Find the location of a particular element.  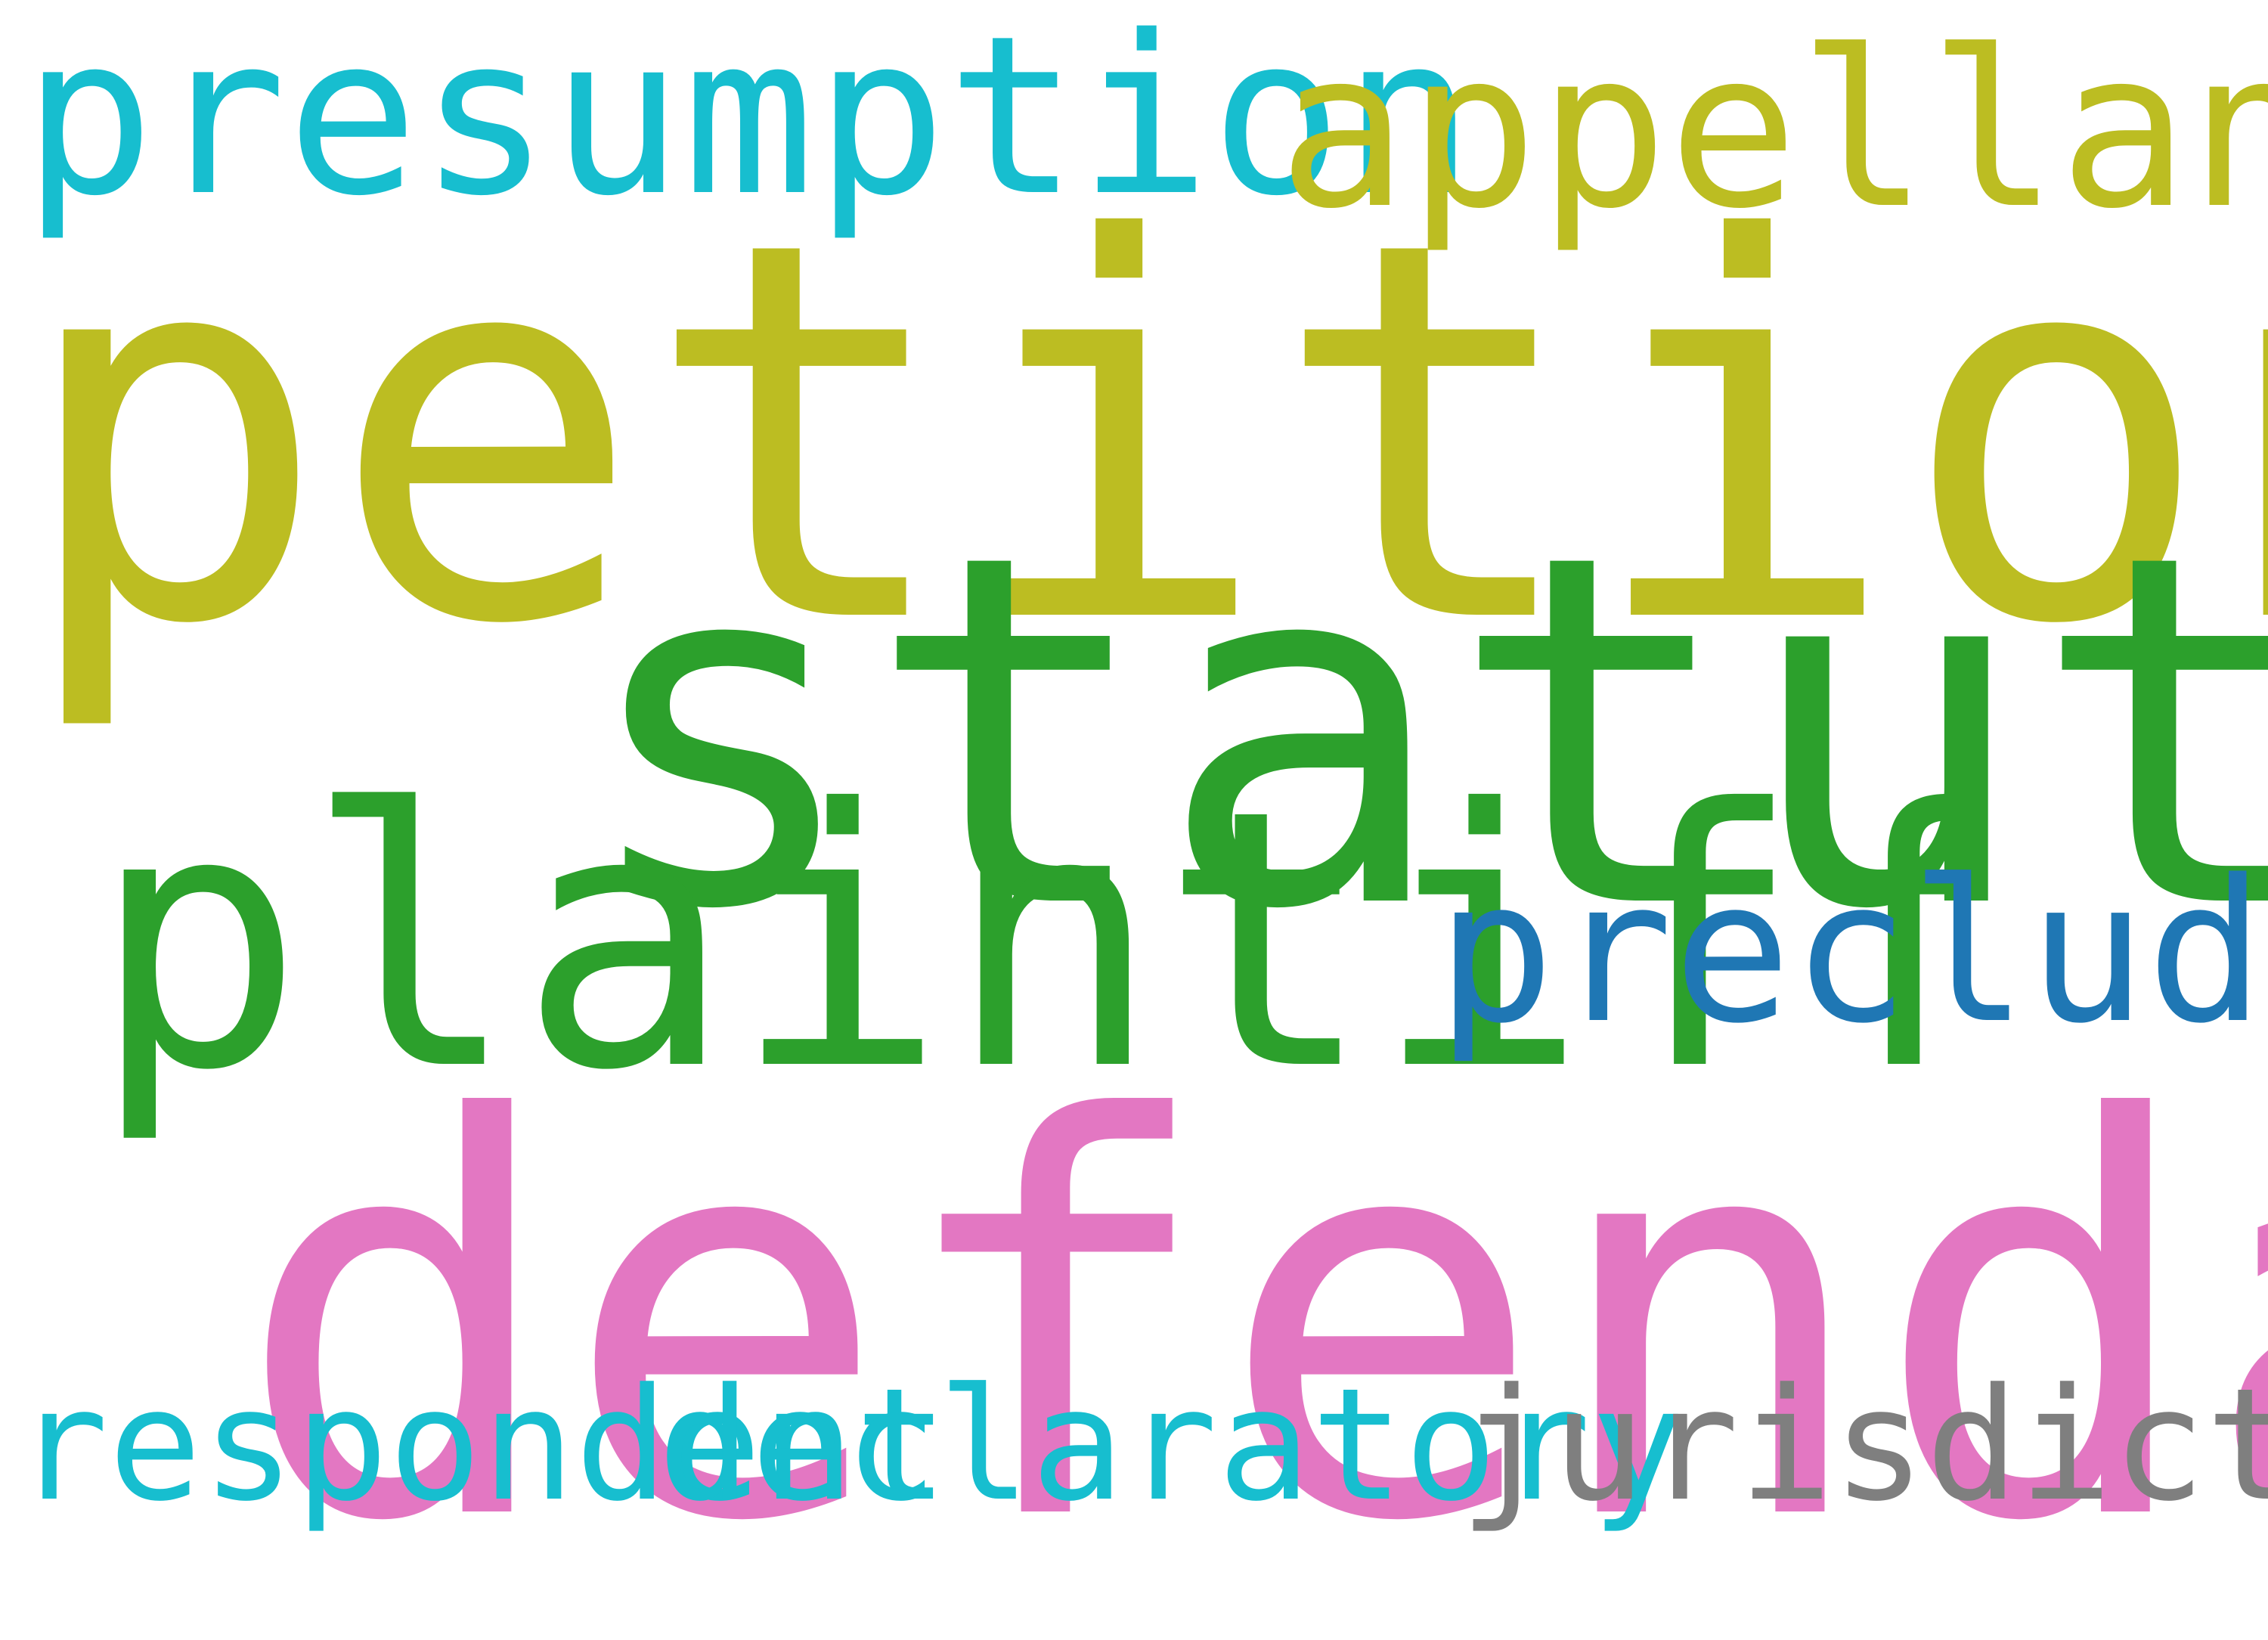

word-respondent: respondent is located at coordinates (482, 1446).